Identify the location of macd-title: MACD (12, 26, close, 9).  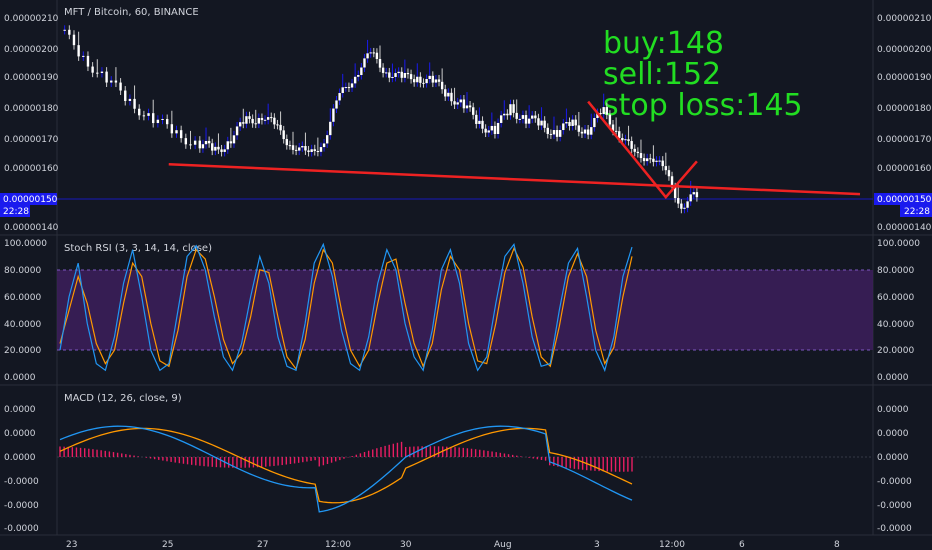
(123, 398).